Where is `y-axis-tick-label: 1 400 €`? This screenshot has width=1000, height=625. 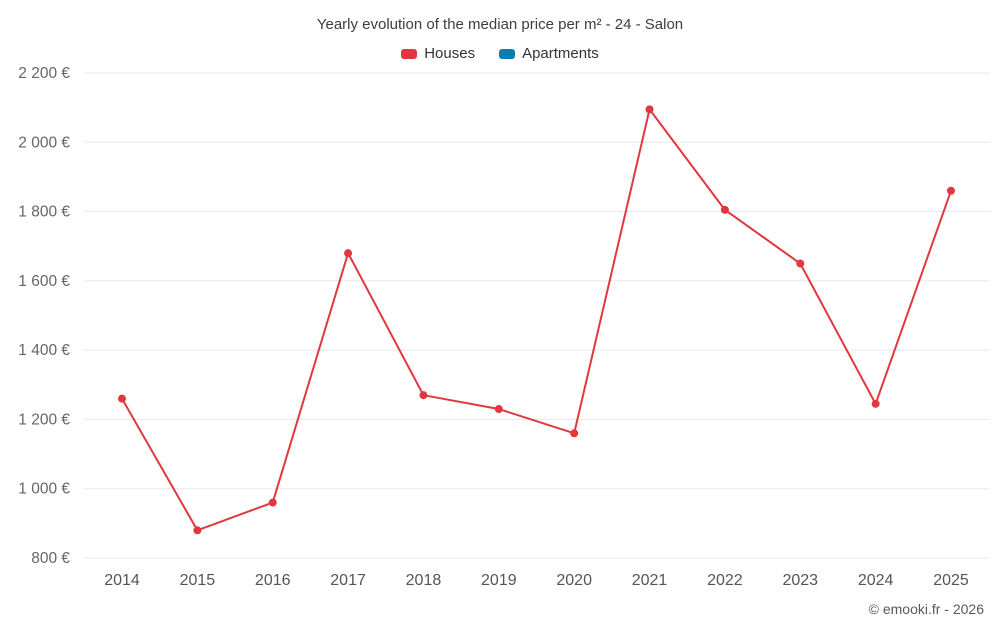 y-axis-tick-label: 1 400 € is located at coordinates (44, 350).